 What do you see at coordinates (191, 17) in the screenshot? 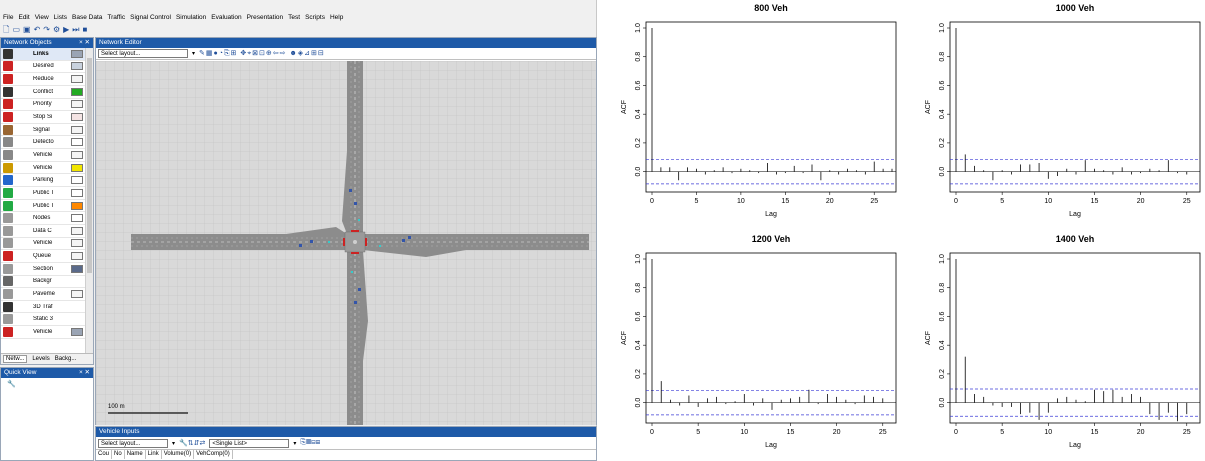
I see `menu-item-simulation: Simulation` at bounding box center [191, 17].